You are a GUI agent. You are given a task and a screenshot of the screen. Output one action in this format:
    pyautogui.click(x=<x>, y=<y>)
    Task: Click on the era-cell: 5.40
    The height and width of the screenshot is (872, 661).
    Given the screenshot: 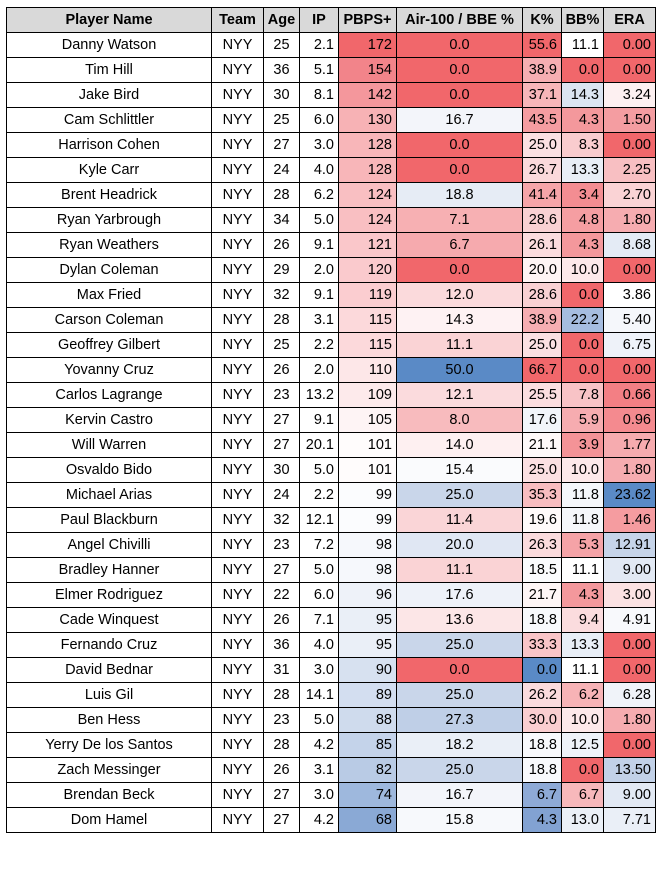 What is the action you would take?
    pyautogui.click(x=629, y=320)
    